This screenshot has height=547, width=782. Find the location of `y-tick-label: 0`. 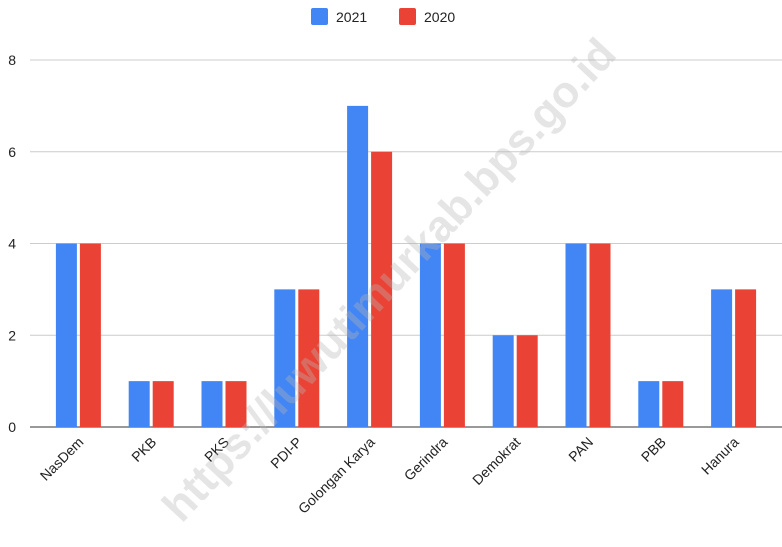

y-tick-label: 0 is located at coordinates (12, 427).